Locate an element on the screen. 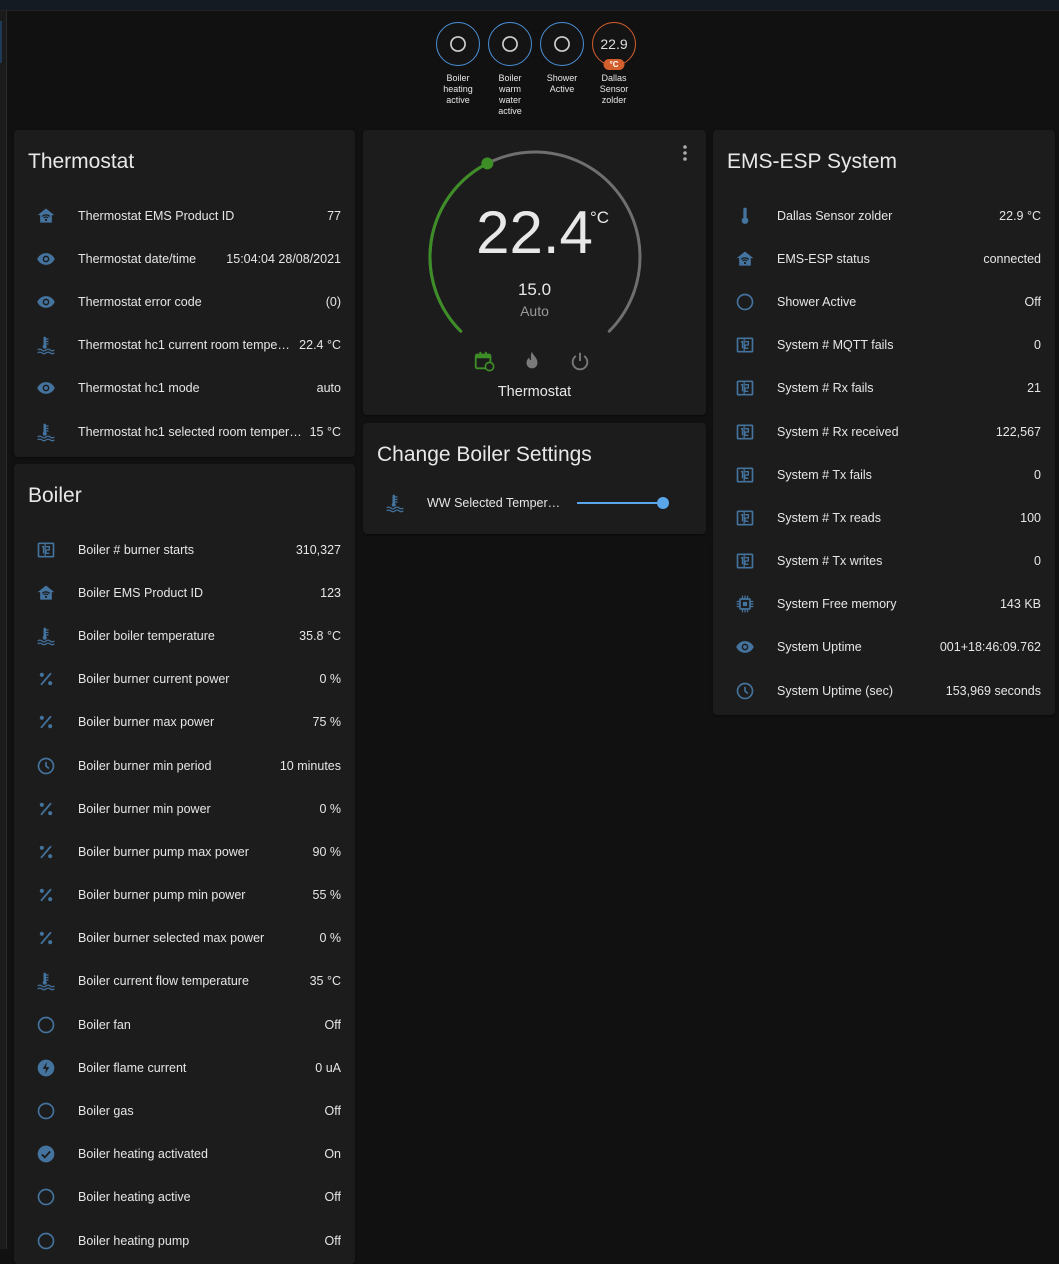 The width and height of the screenshot is (1059, 1264). entity-row: Boiler flame current 0 uA is located at coordinates (184, 1067).